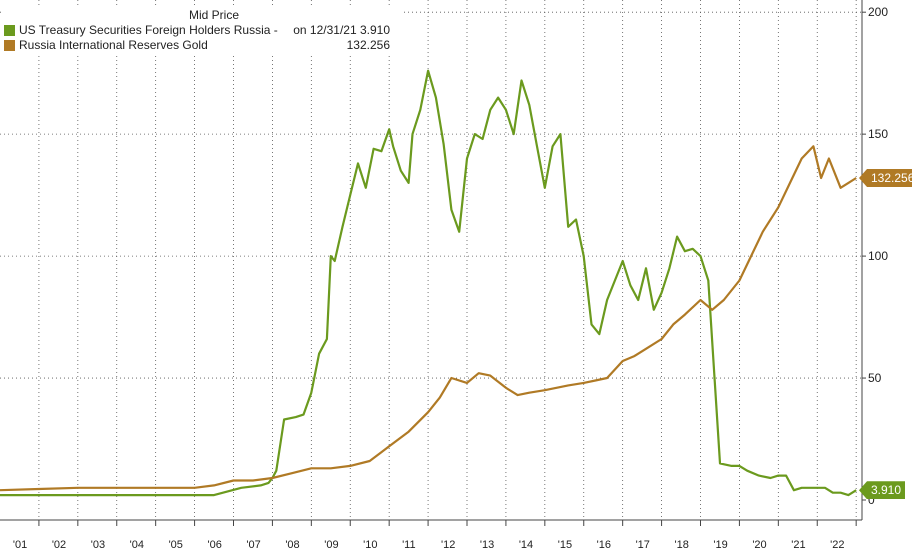 This screenshot has height=553, width=912. Describe the element at coordinates (409, 545) in the screenshot. I see `x-tick-label-2011: '11` at that location.